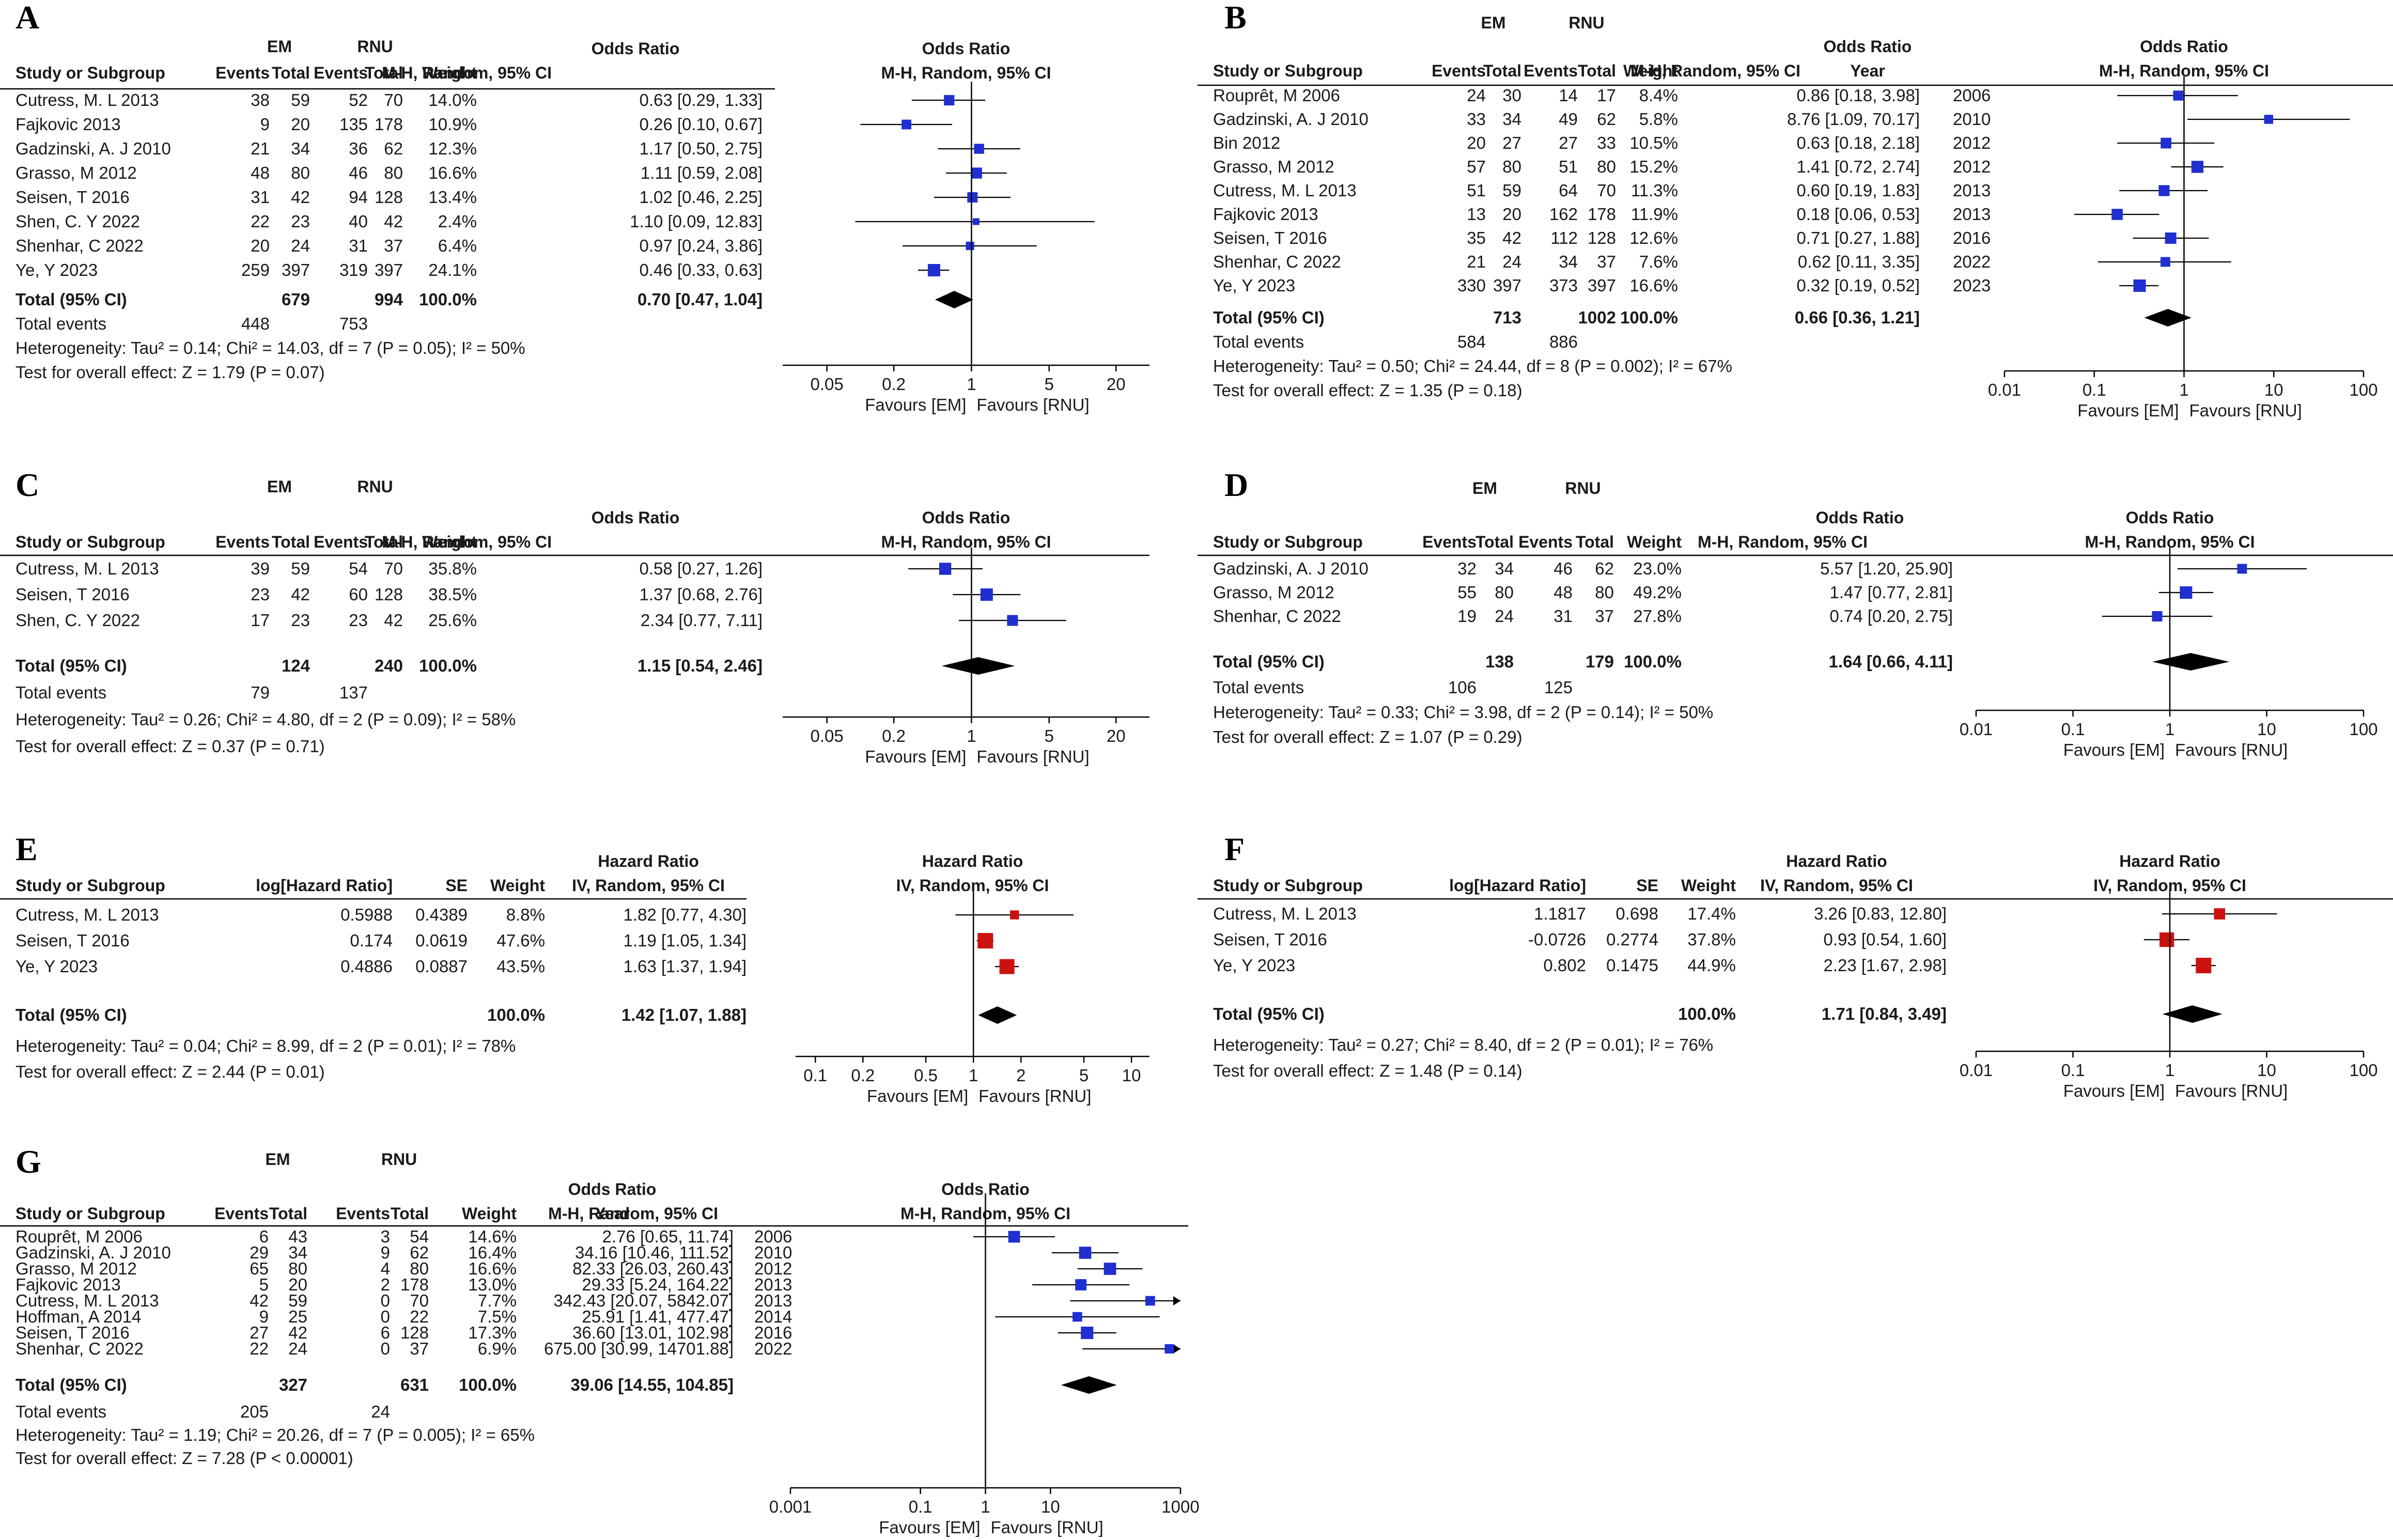  I want to click on study-cell: -0.0726, so click(1557, 939).